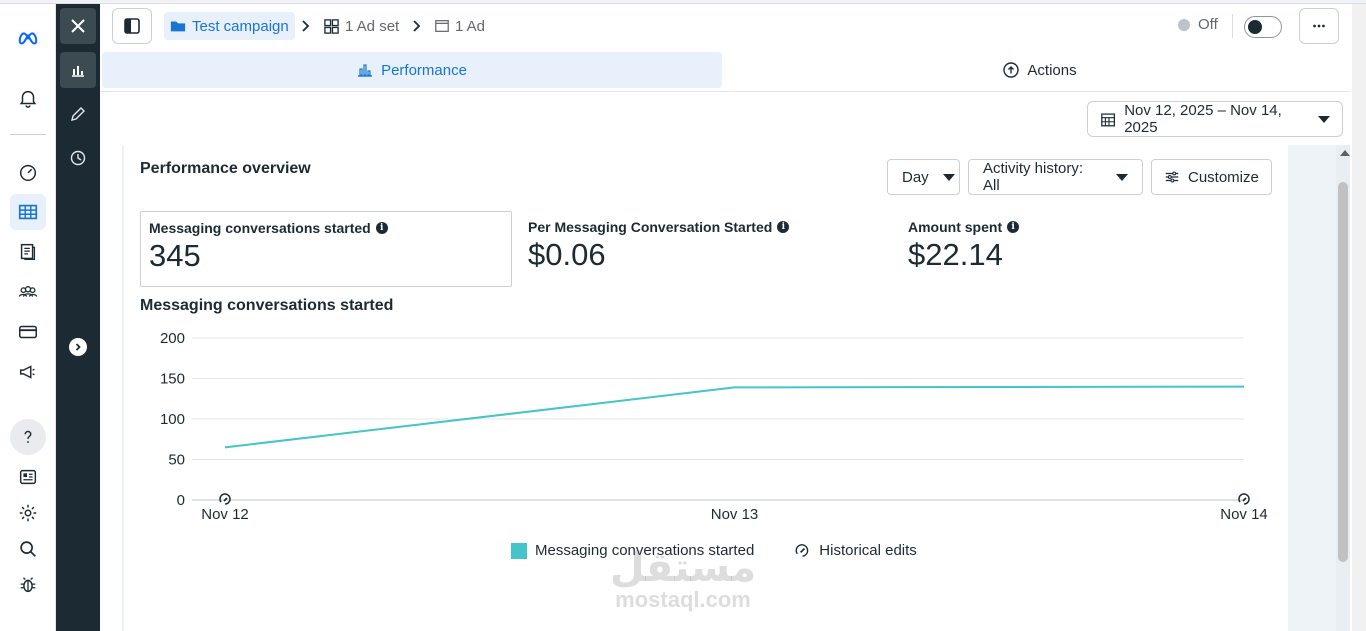  I want to click on metric-label: Amount spent, so click(955, 227).